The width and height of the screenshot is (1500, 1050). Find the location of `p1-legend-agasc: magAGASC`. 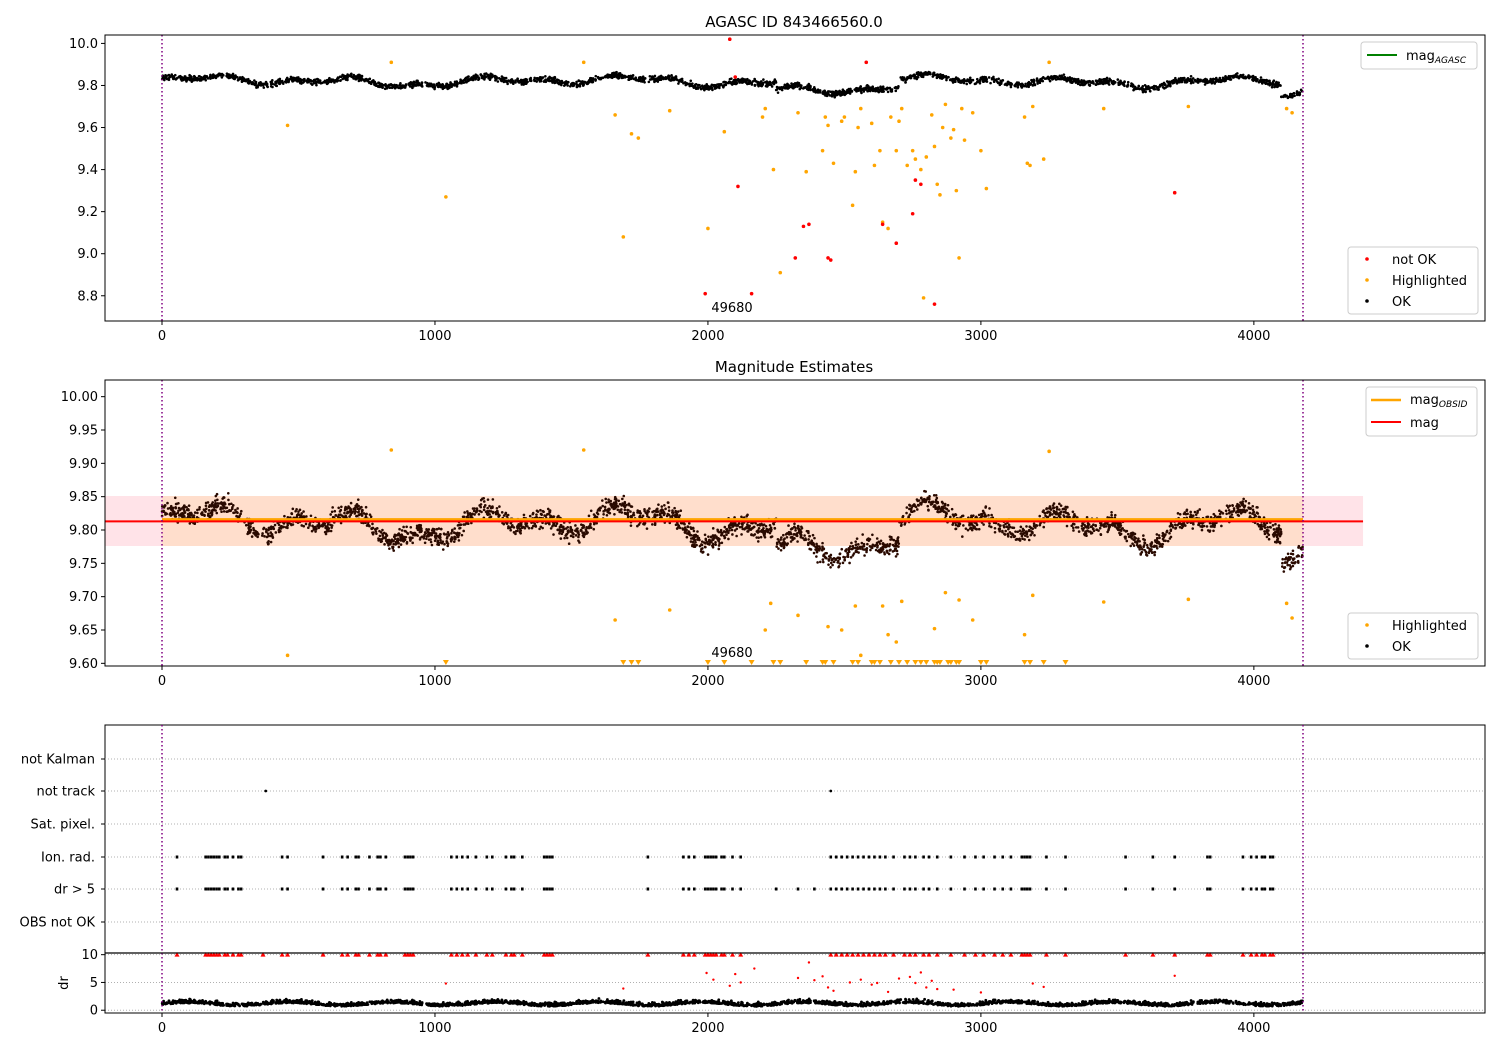

p1-legend-agasc: magAGASC is located at coordinates (1419, 55).